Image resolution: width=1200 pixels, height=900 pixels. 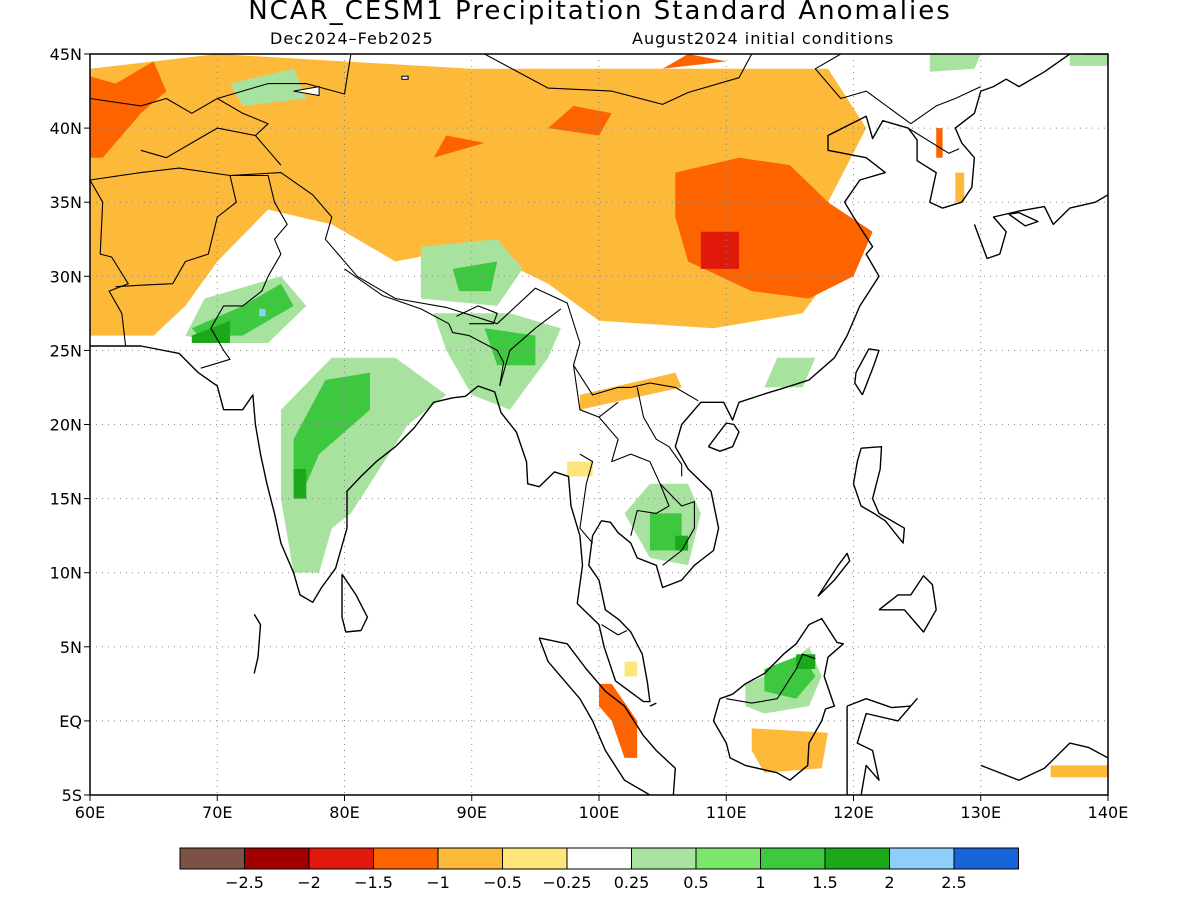 I want to click on y-tick-label: 30N, so click(x=66, y=276).